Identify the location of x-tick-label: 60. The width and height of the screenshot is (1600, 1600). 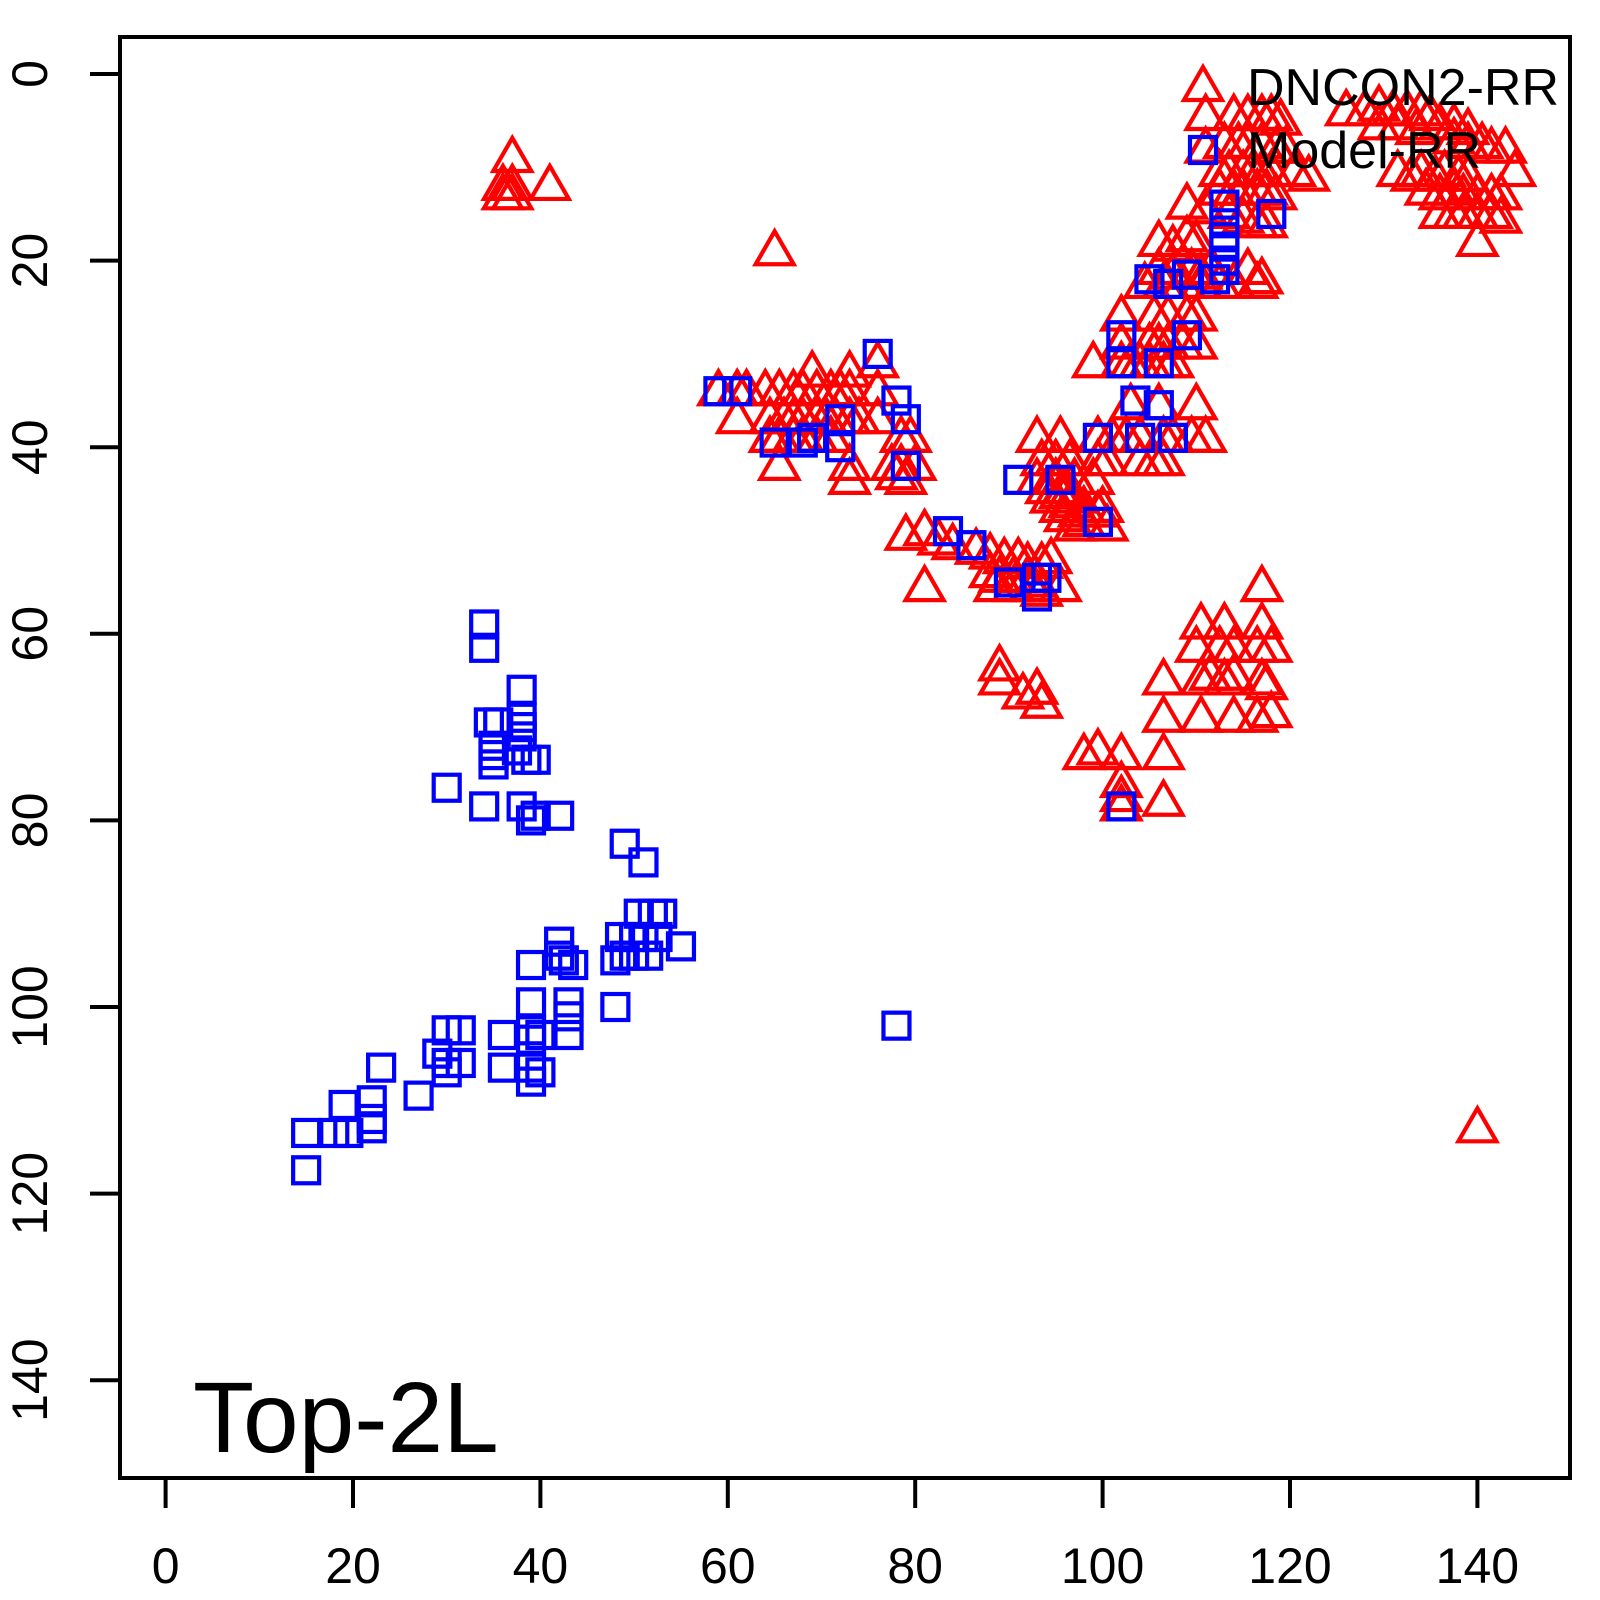
(728, 1566).